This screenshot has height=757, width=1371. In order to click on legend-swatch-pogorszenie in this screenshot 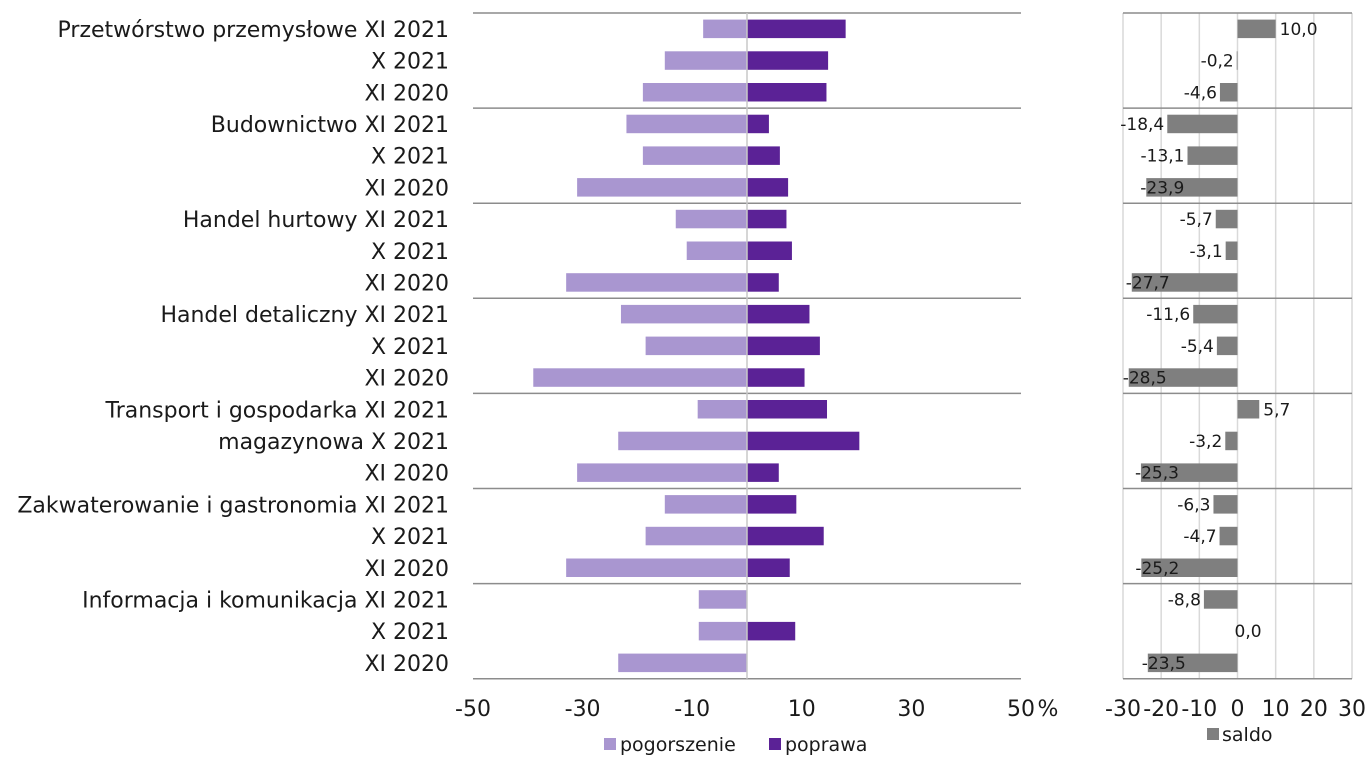, I will do `click(610, 744)`.